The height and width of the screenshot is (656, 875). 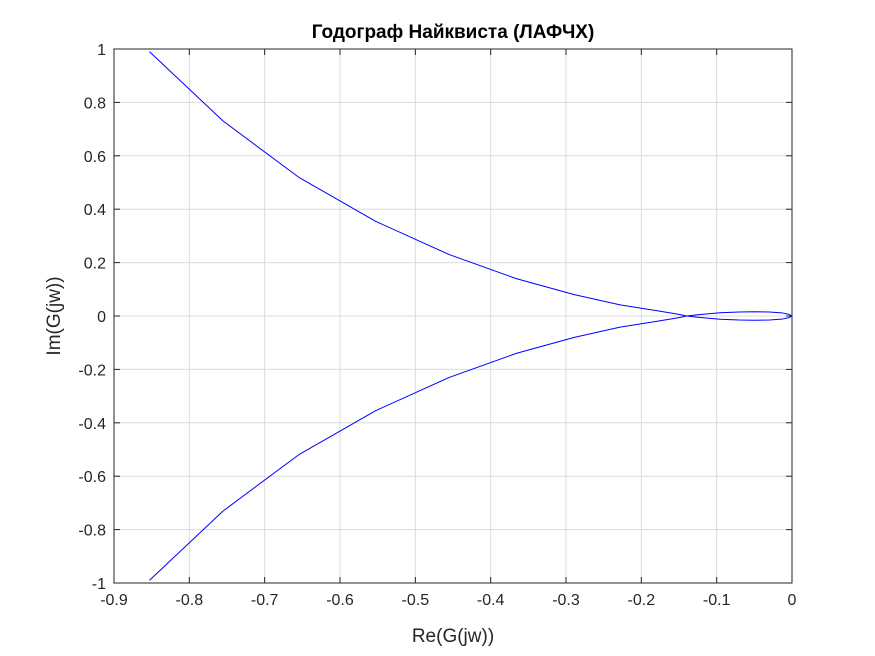 What do you see at coordinates (491, 600) in the screenshot?
I see `x-tick-label: -0.4` at bounding box center [491, 600].